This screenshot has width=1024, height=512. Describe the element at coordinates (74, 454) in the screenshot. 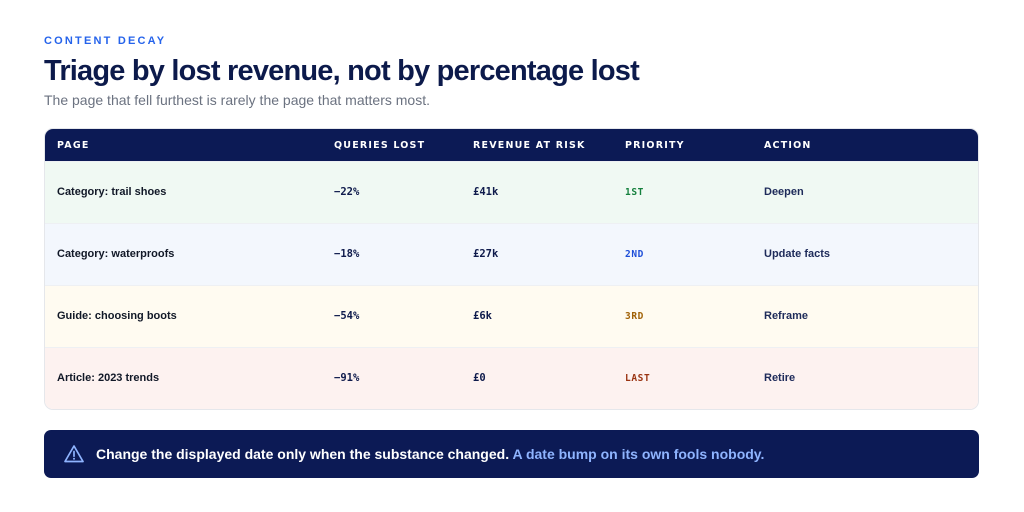

I see `warning-icon` at that location.